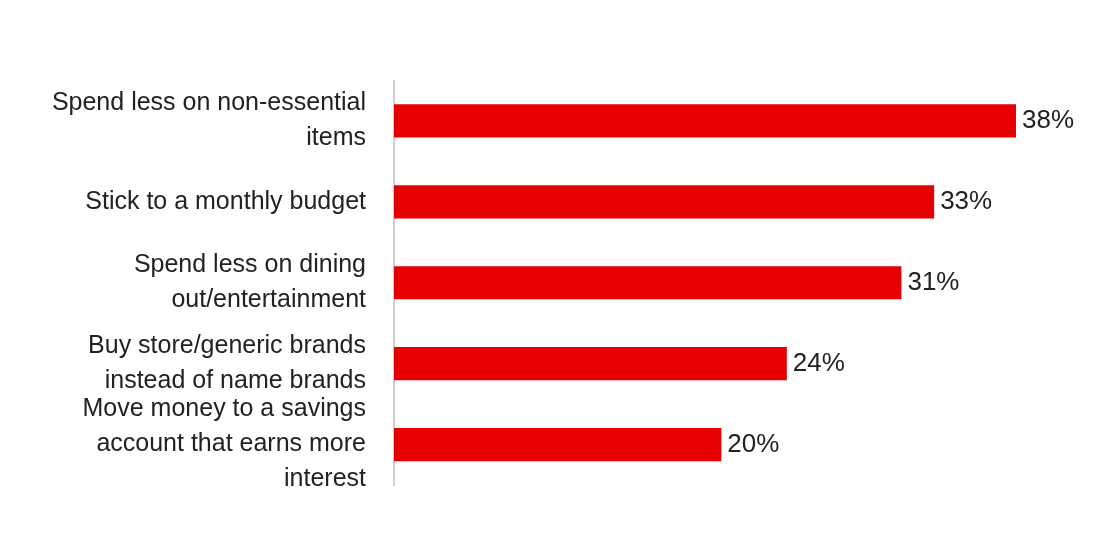  What do you see at coordinates (227, 362) in the screenshot?
I see `y-tick-label: Buy store/generic brands instead of name brands` at bounding box center [227, 362].